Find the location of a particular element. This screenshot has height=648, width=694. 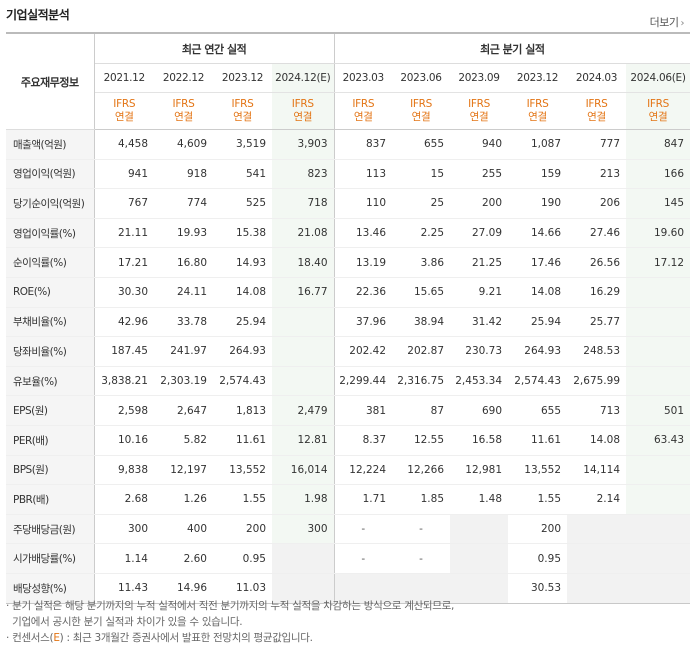

table-cell: 2,299.44 is located at coordinates (363, 381).